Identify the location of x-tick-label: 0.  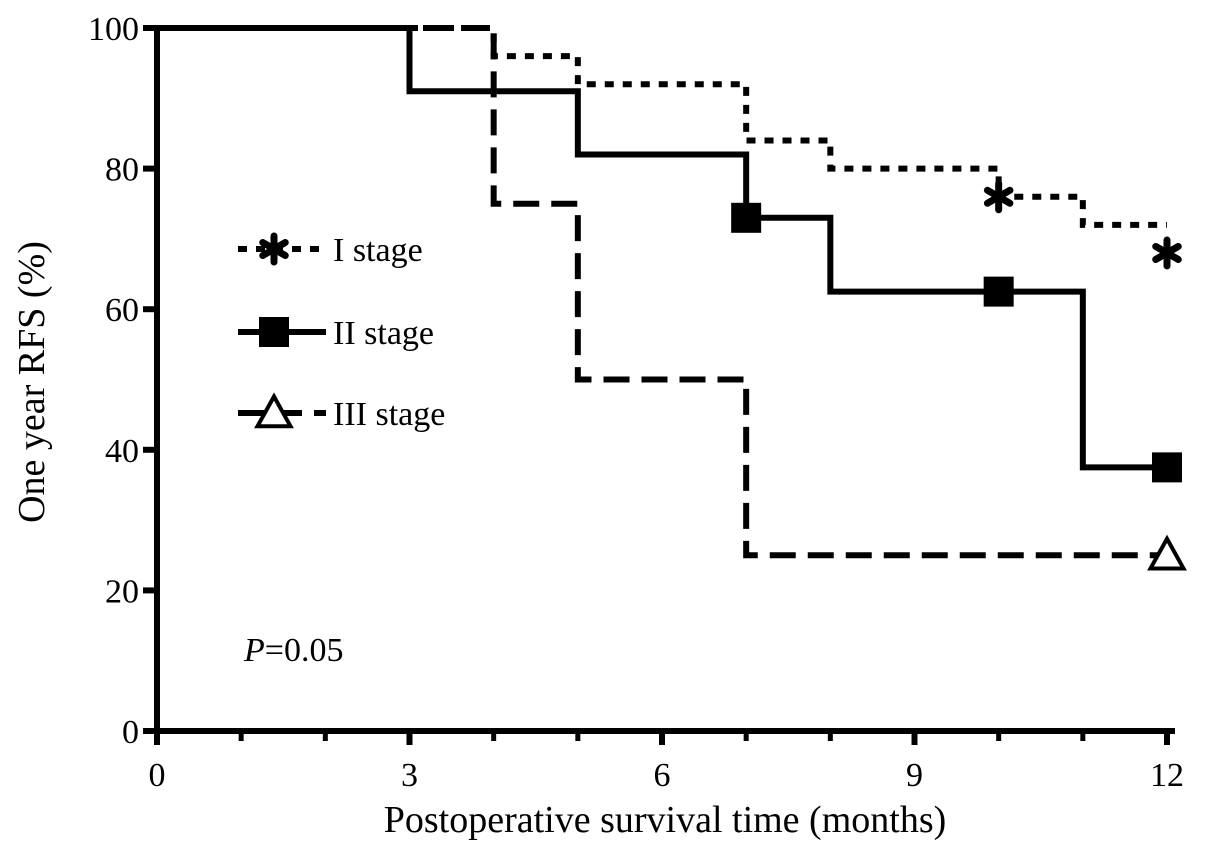
(157, 775).